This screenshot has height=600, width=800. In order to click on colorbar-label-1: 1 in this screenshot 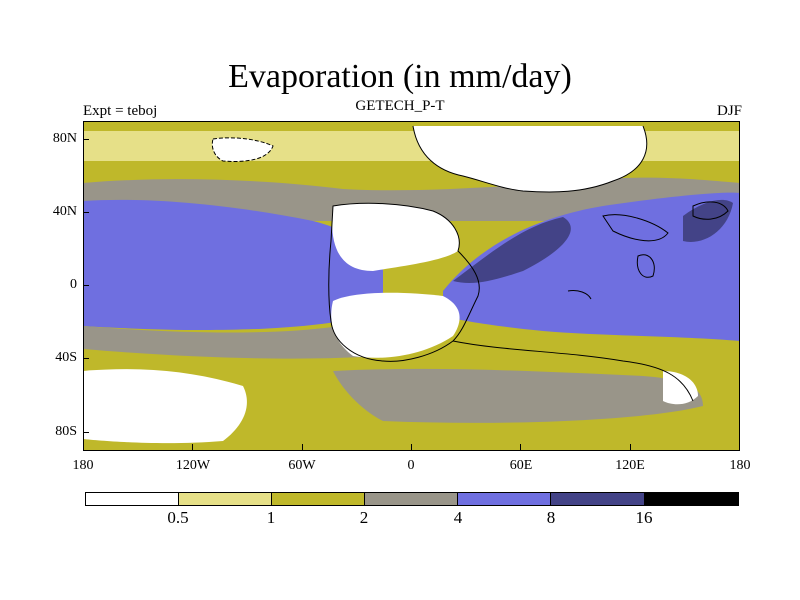, I will do `click(271, 517)`.